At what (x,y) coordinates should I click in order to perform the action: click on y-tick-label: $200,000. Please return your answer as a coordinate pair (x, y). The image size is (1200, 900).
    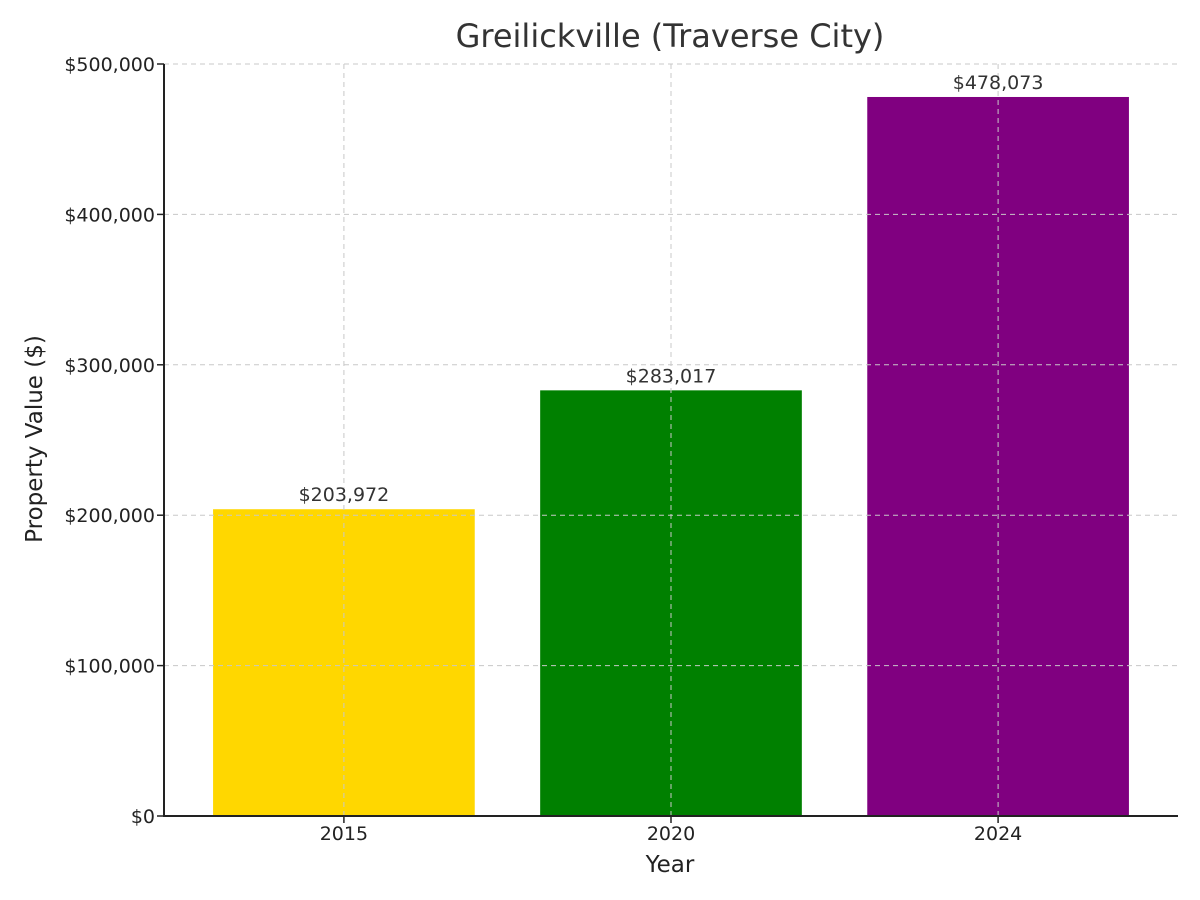
    Looking at the image, I should click on (109, 516).